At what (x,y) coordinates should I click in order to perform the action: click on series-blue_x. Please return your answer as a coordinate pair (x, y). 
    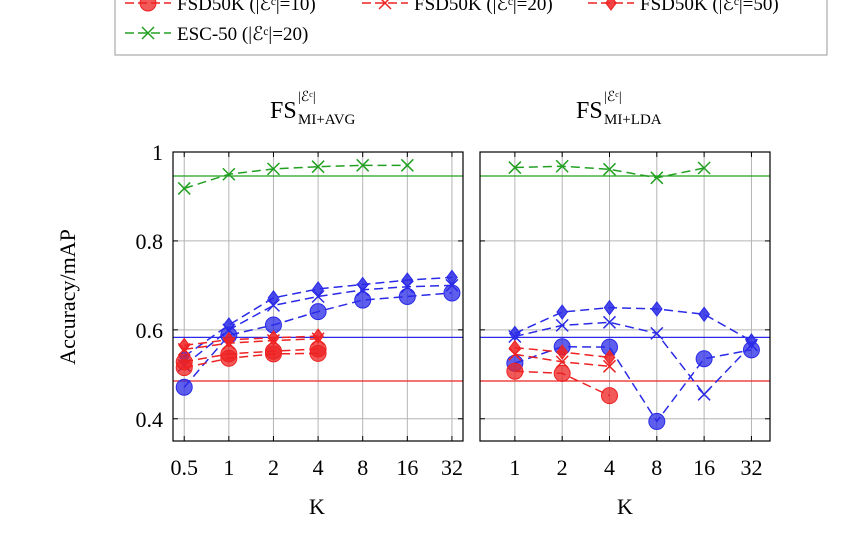
    Looking at the image, I should click on (633, 358).